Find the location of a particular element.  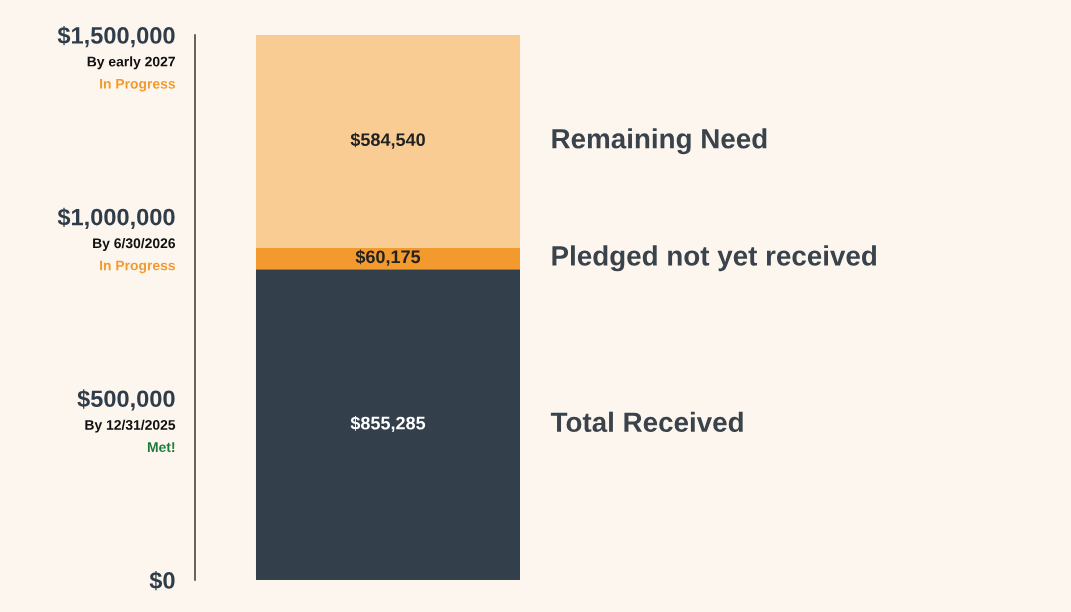

y-tick-label: $1,000,000 is located at coordinates (116, 218).